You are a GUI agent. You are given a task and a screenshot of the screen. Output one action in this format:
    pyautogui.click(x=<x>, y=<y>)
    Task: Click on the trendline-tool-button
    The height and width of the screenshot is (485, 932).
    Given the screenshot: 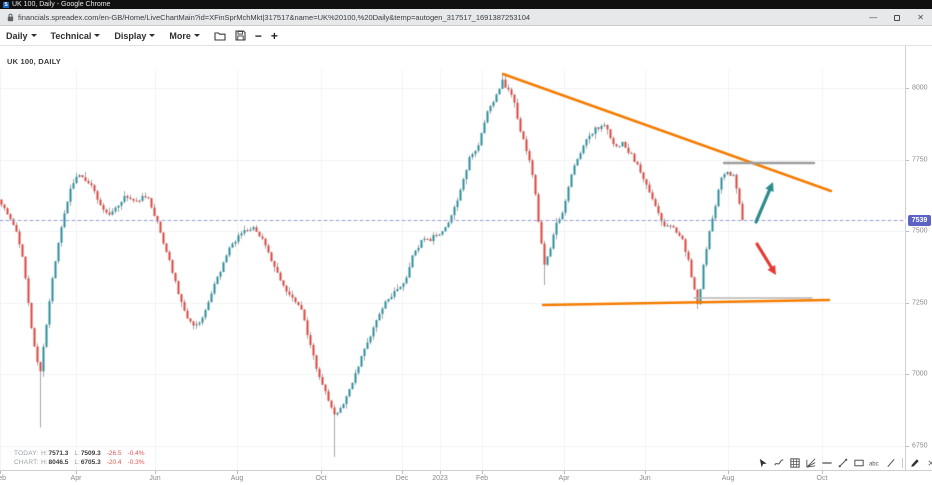 What is the action you would take?
    pyautogui.click(x=842, y=462)
    